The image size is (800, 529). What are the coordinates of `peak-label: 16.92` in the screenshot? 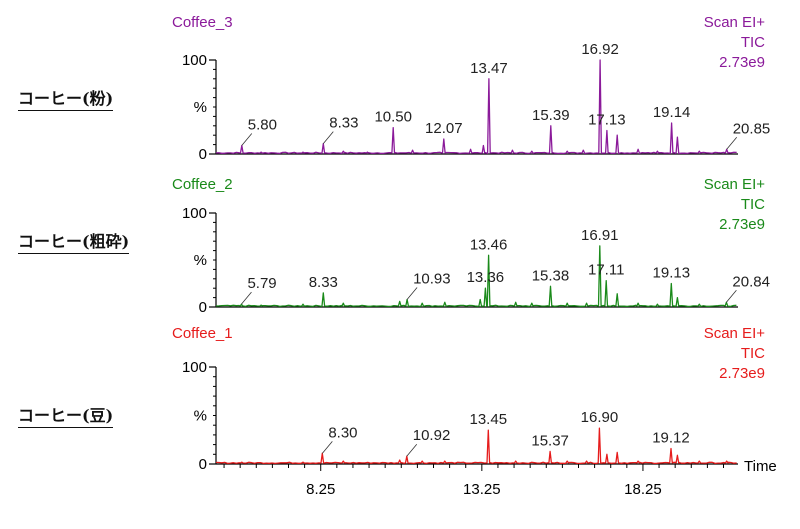 It's located at (600, 49).